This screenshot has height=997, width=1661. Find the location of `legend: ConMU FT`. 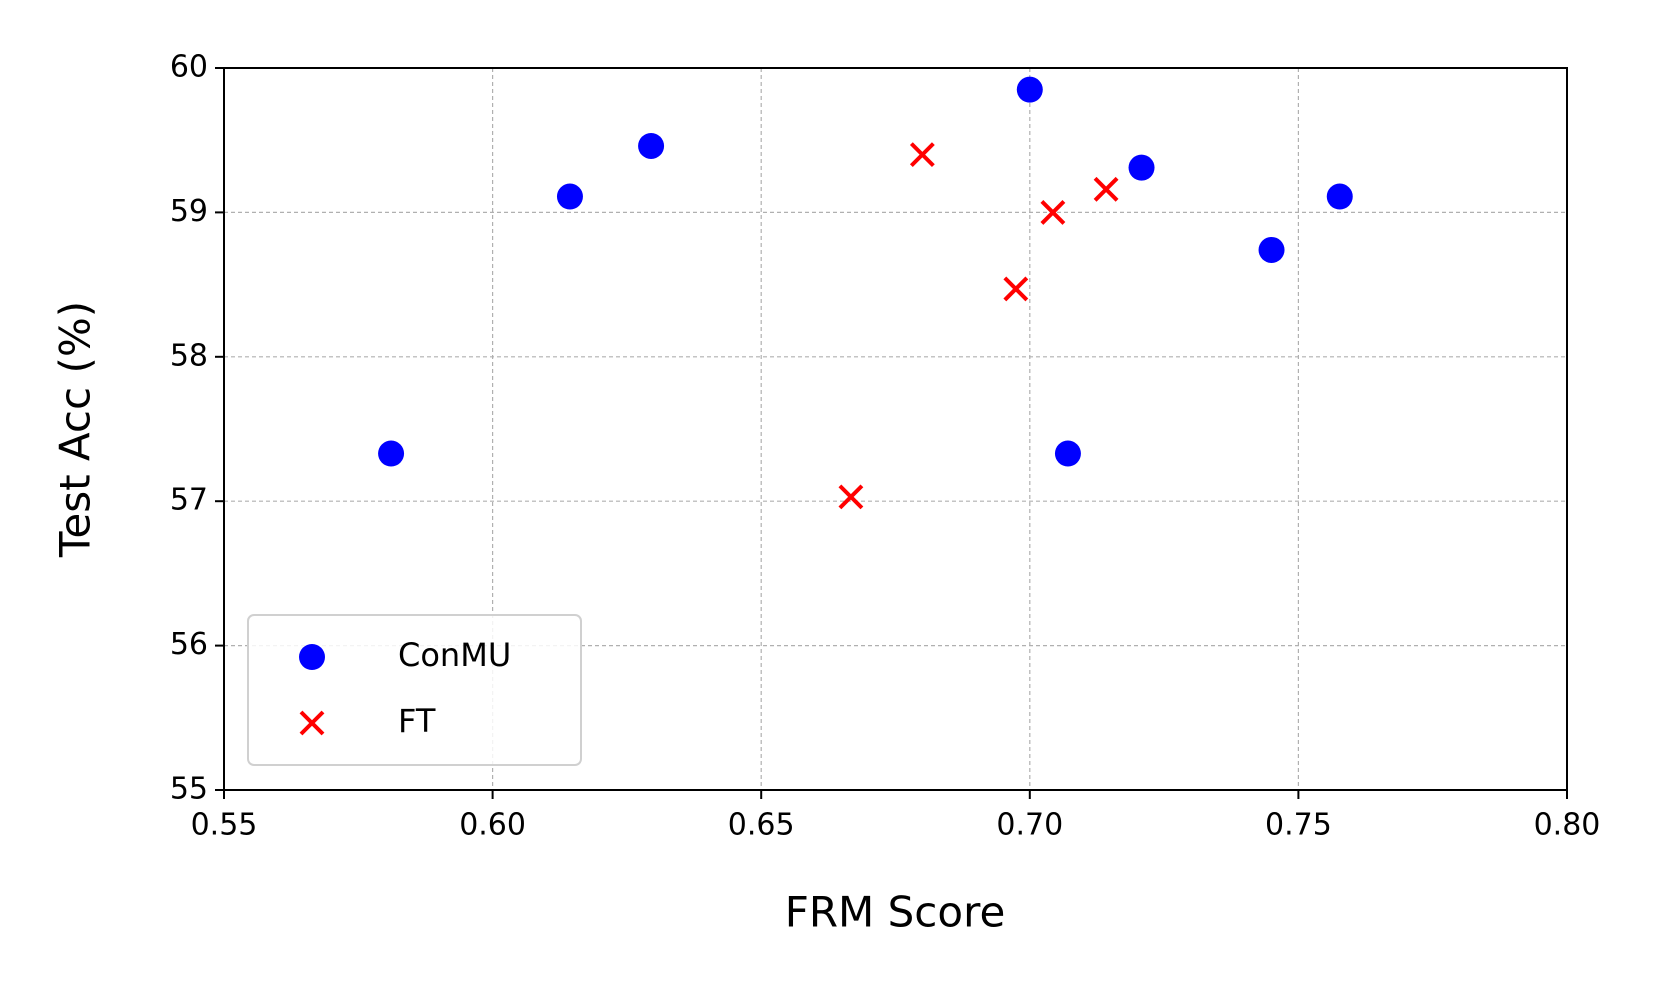

legend: ConMU FT is located at coordinates (414, 690).